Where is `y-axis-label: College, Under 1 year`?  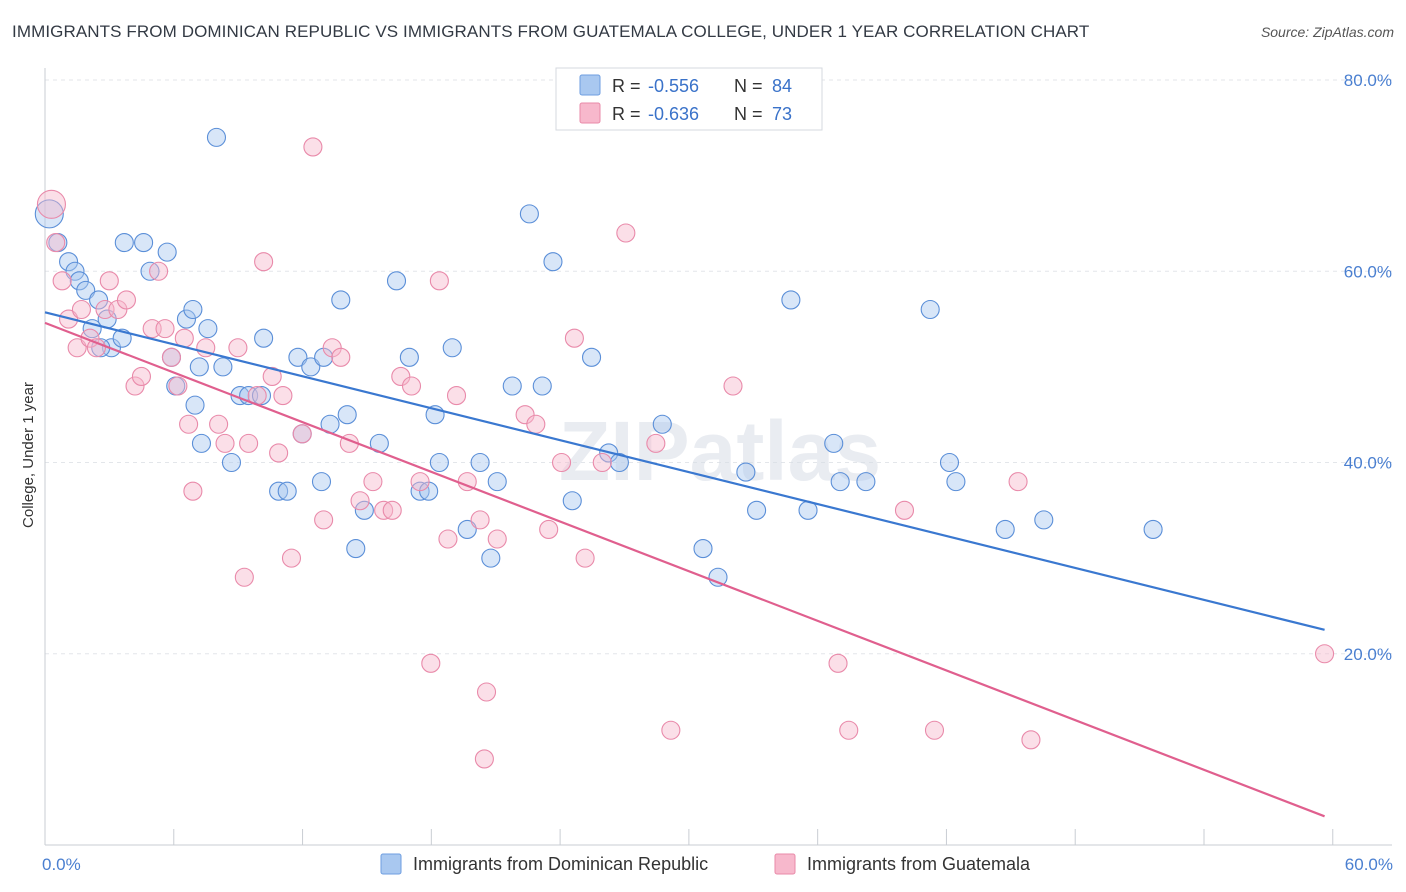
y-axis-label: College, Under 1 year is located at coordinates (28, 455).